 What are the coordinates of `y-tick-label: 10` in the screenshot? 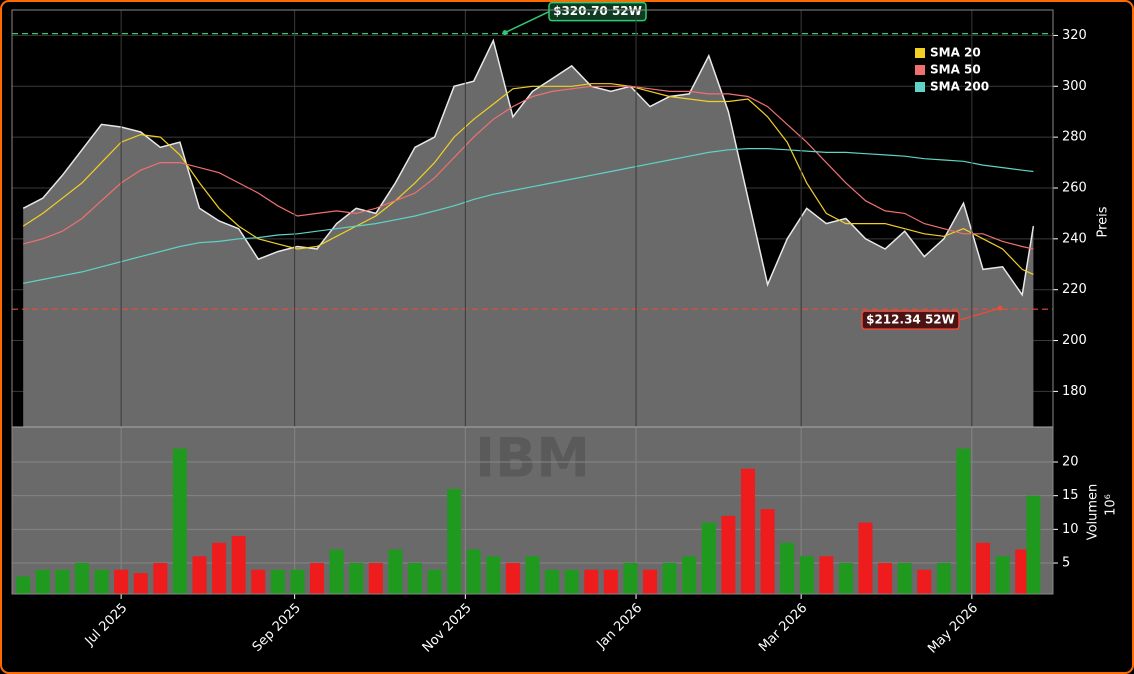 It's located at (1070, 529).